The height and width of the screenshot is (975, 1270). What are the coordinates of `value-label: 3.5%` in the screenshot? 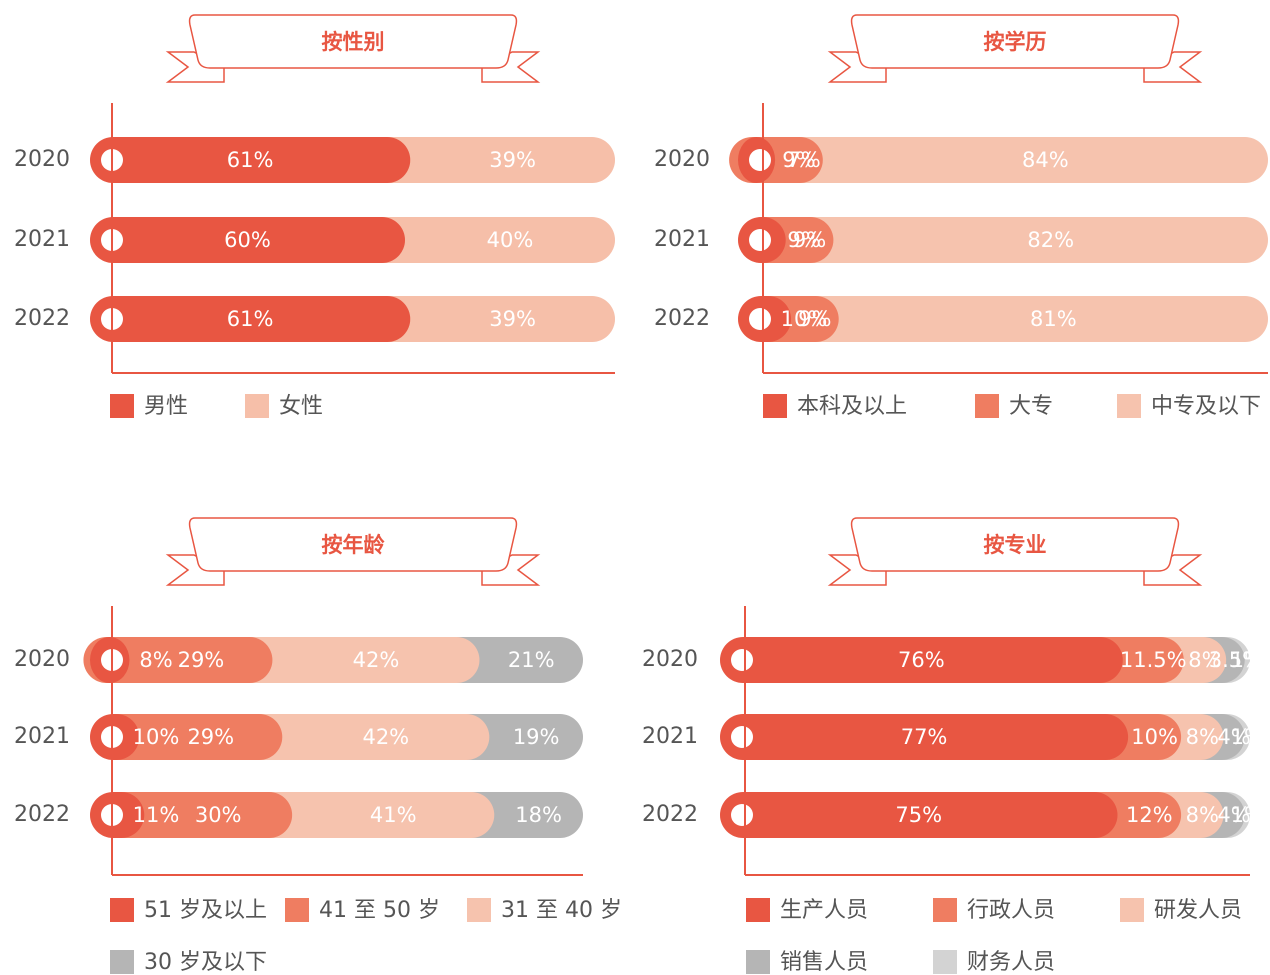 It's located at (1235, 660).